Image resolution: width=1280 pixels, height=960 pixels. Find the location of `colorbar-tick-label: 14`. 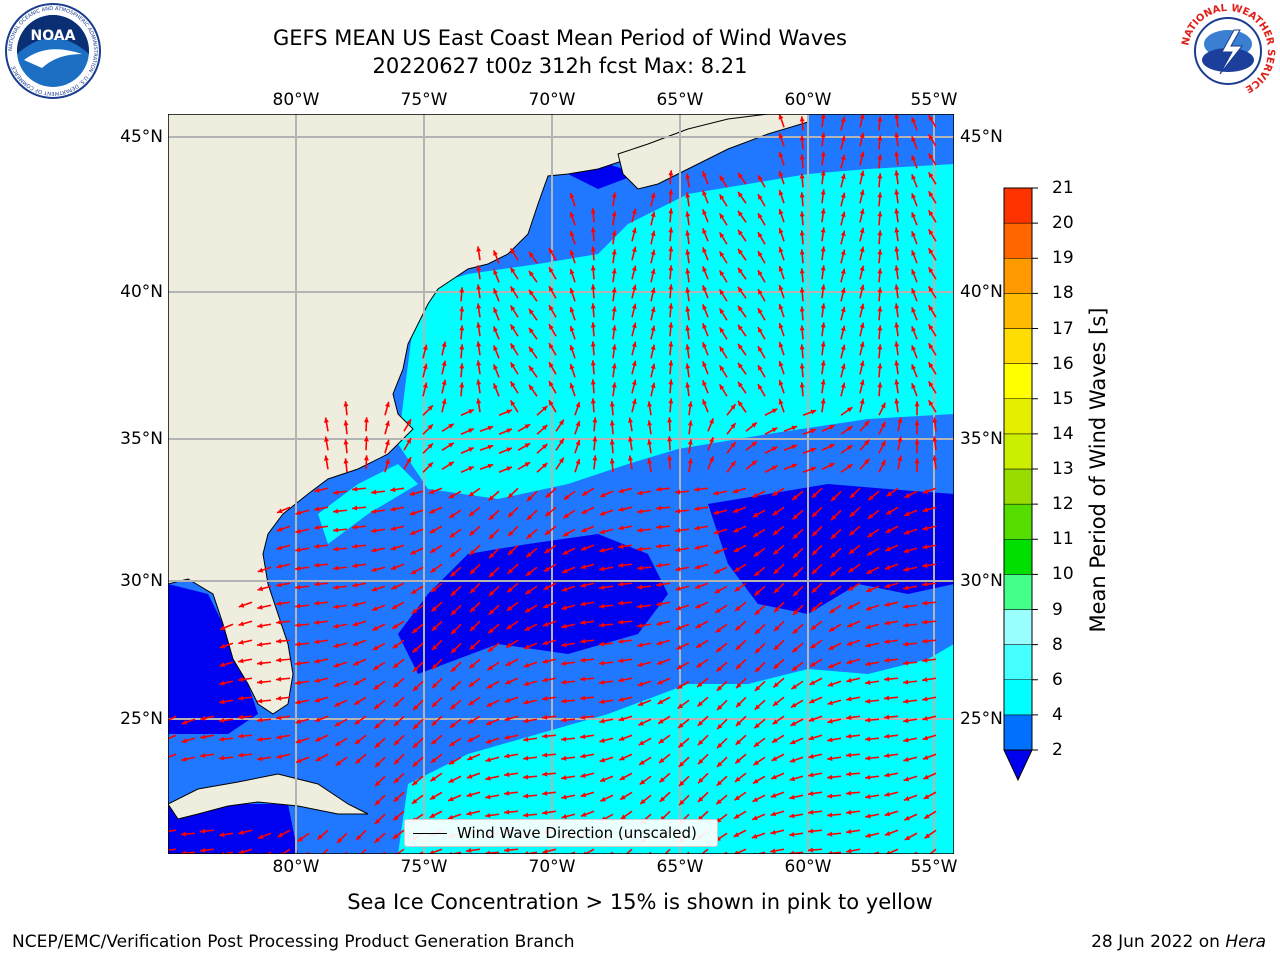

colorbar-tick-label: 14 is located at coordinates (1063, 433).